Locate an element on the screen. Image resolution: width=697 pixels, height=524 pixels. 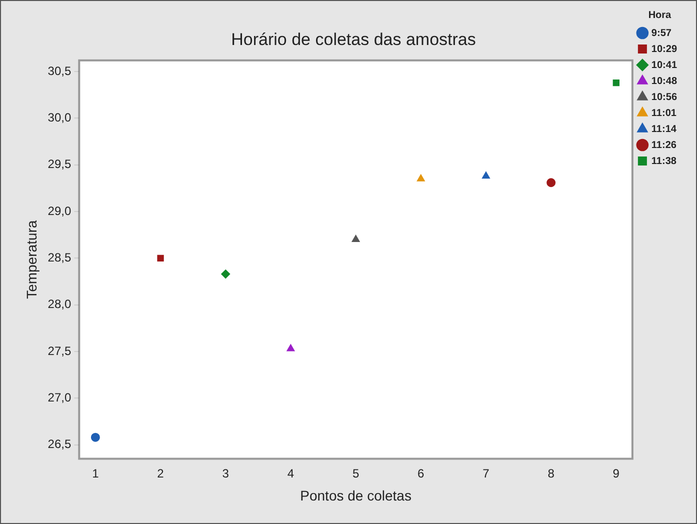
legend-label: 10:41 is located at coordinates (664, 65).